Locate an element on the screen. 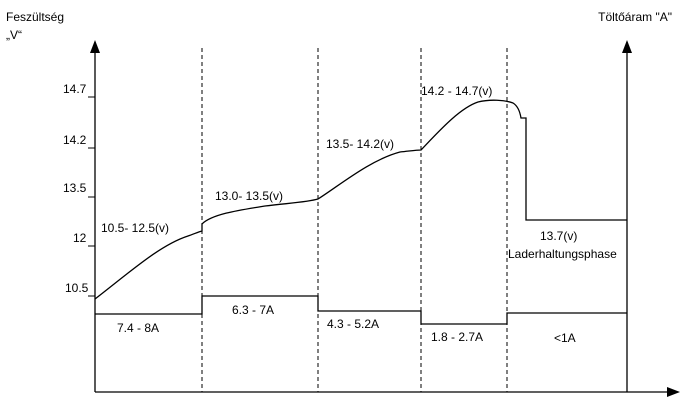 Image resolution: width=684 pixels, height=402 pixels. float-stage-name: Laderhaltungsphase is located at coordinates (562, 254).